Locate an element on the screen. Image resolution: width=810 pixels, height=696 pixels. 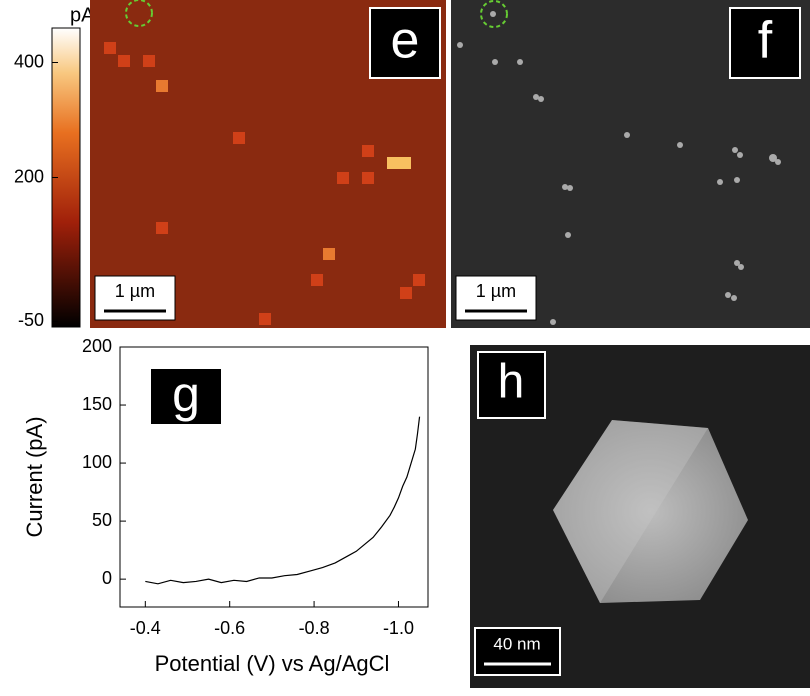
nanocrystal is located at coordinates (650, 511).